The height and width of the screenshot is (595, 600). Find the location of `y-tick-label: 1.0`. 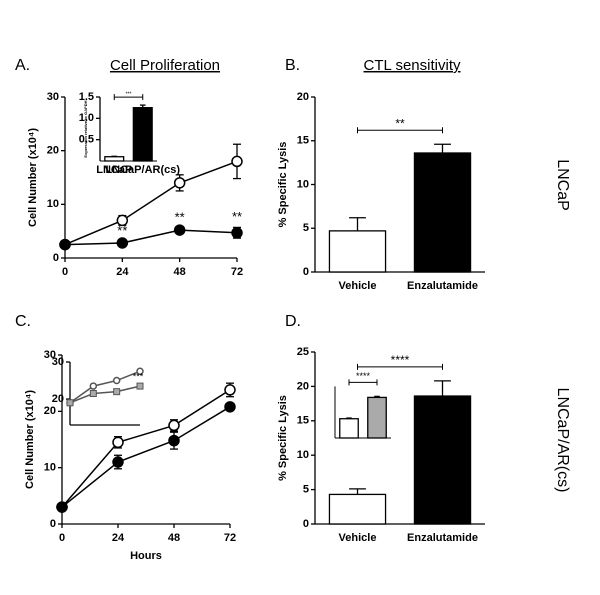

y-tick-label: 1.0 is located at coordinates (86, 118).